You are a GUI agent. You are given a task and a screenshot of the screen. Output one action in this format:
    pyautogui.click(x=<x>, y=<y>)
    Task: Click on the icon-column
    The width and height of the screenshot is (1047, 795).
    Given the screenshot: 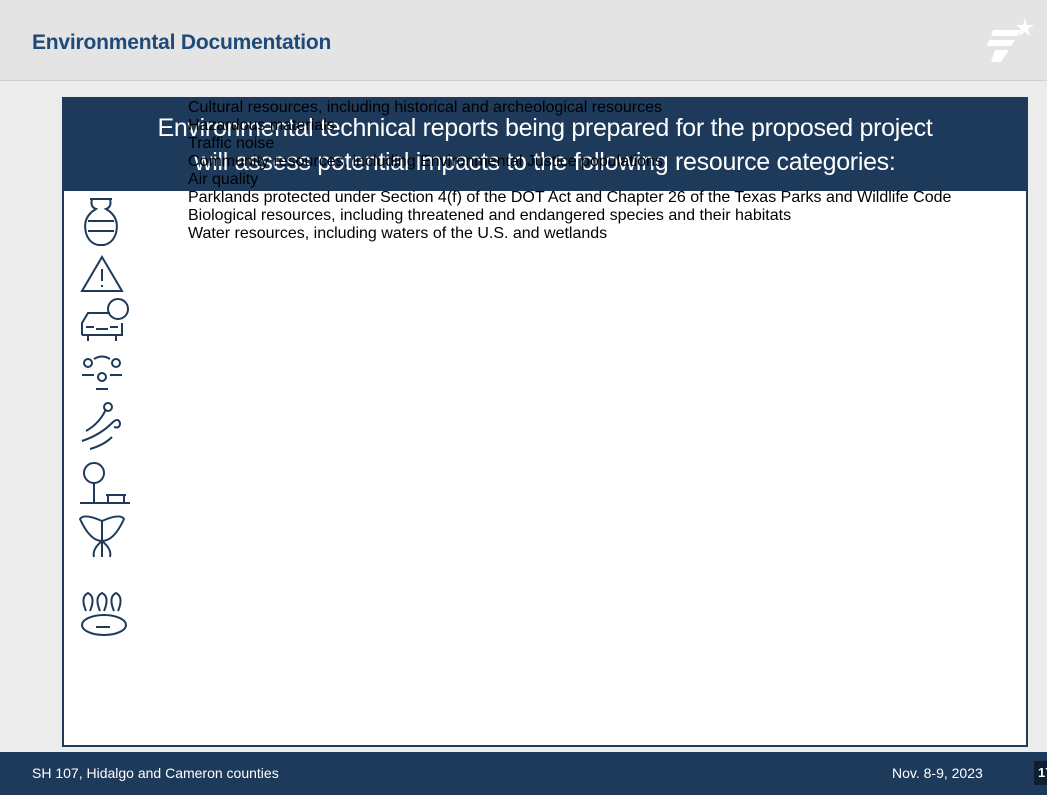 What is the action you would take?
    pyautogui.click(x=104, y=417)
    